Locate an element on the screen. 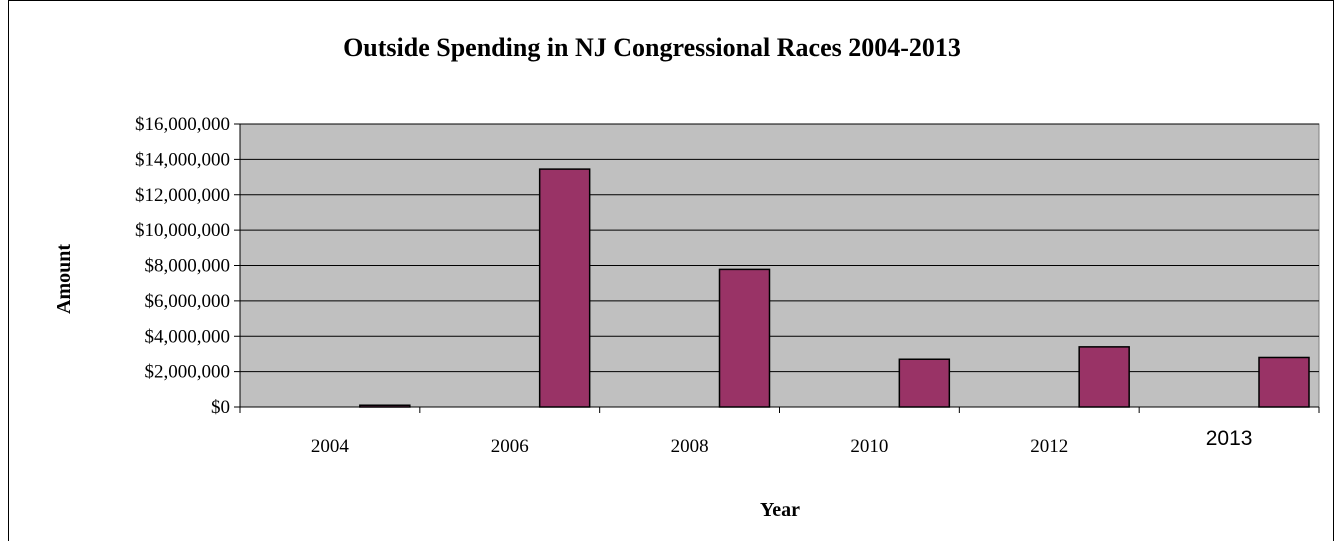 This screenshot has width=1339, height=542. bar-2013 is located at coordinates (1284, 382).